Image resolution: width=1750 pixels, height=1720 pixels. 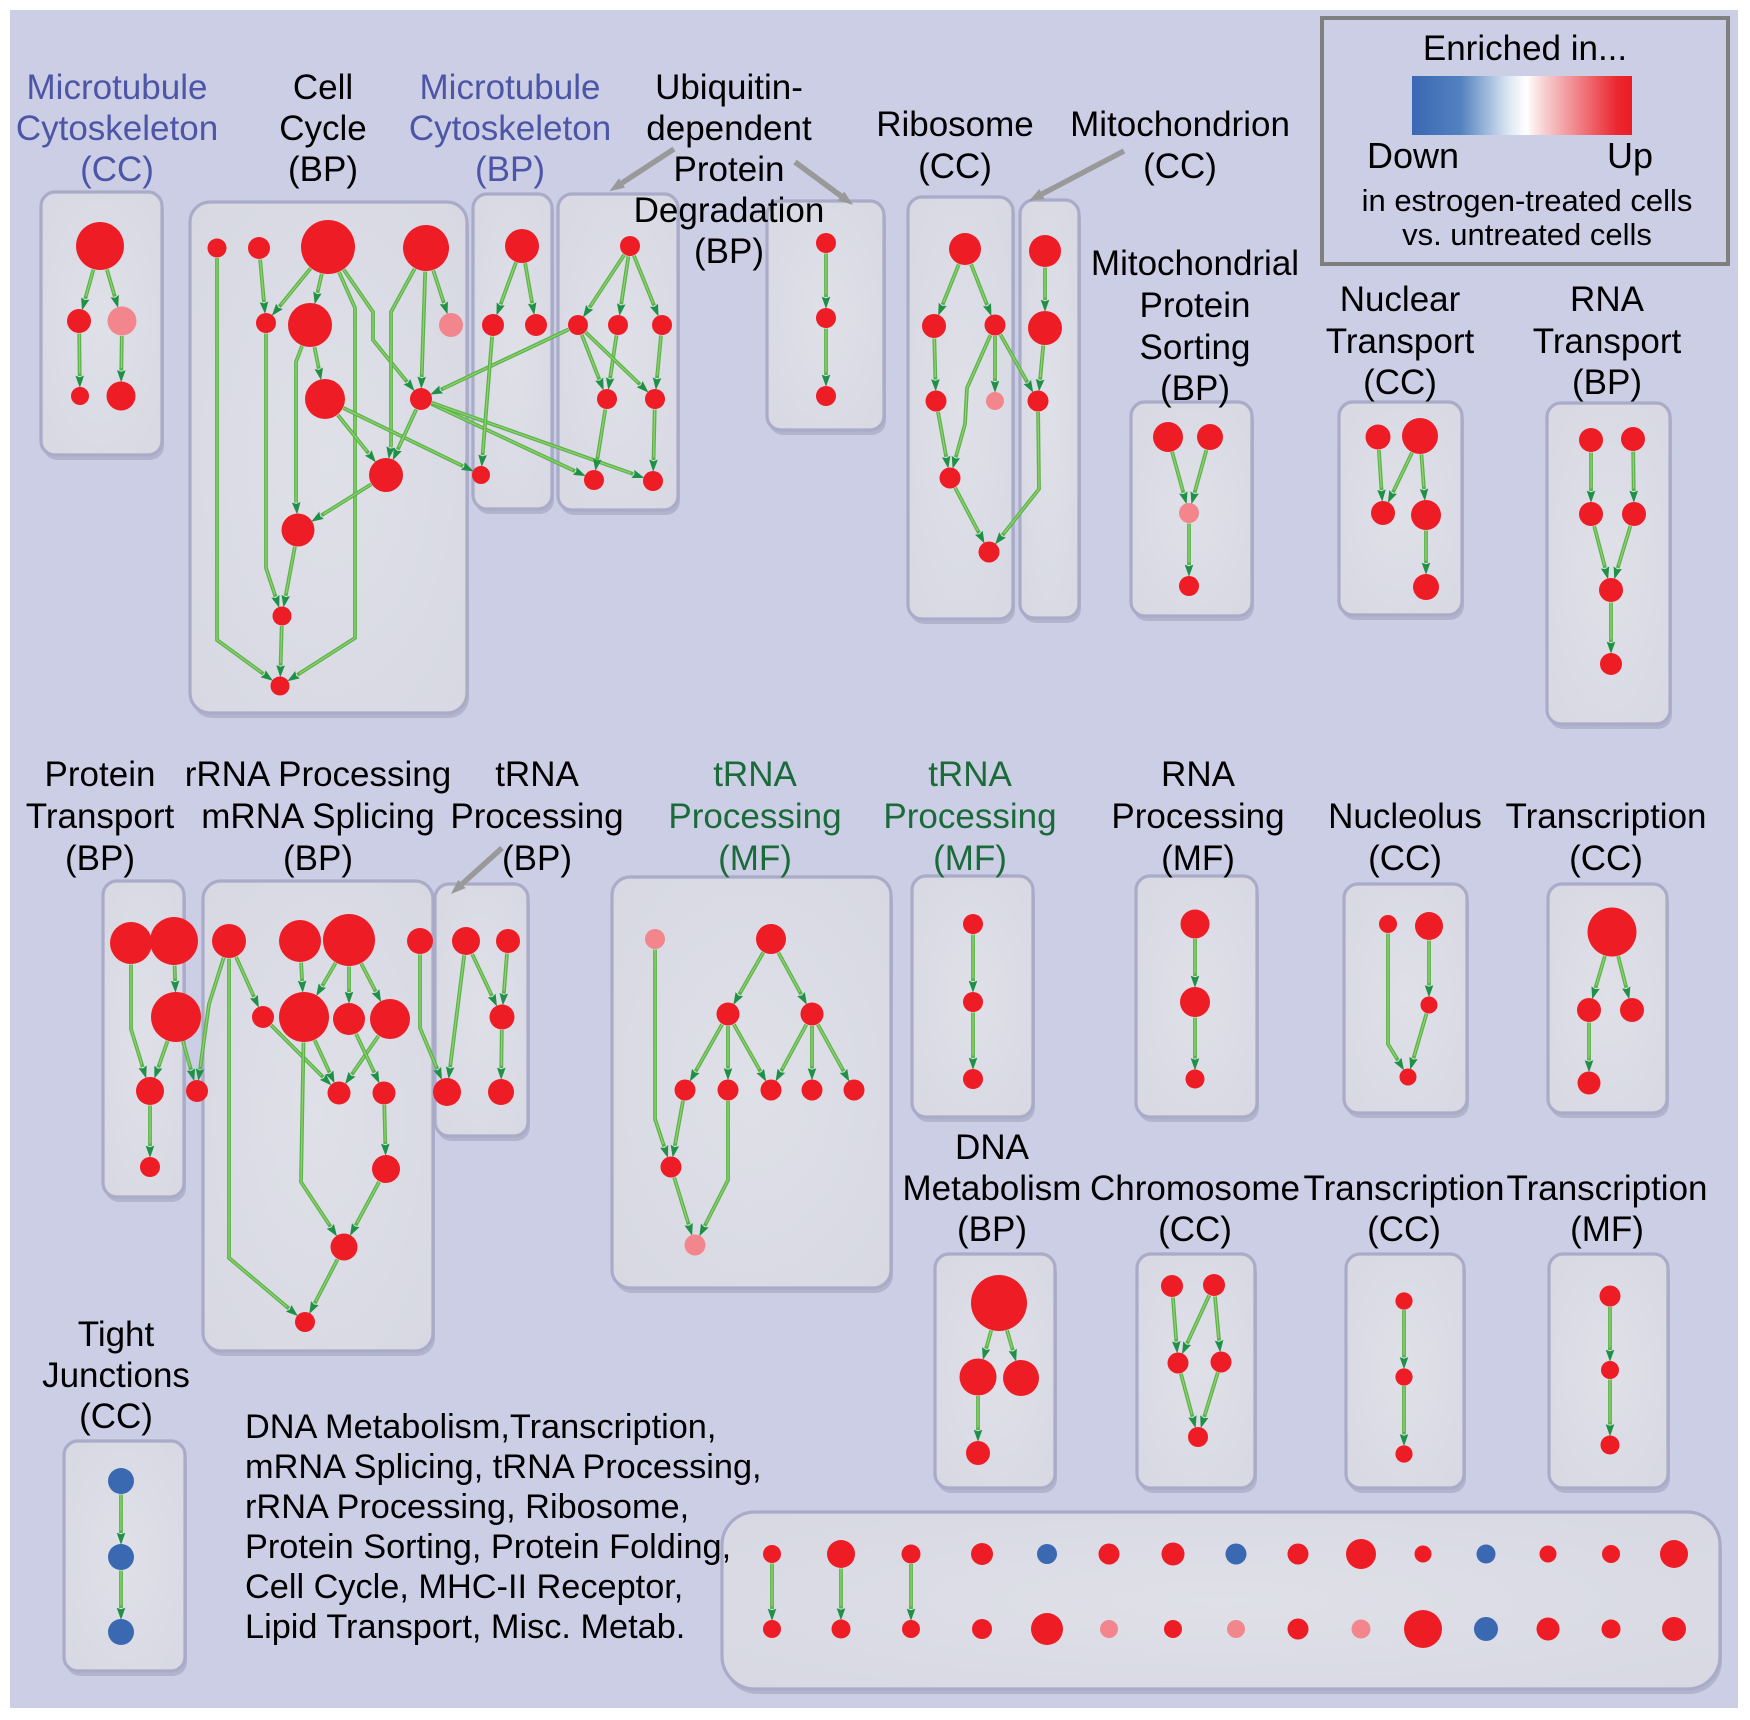 I want to click on svg-text: in estrogen-treated cells, so click(x=1527, y=200).